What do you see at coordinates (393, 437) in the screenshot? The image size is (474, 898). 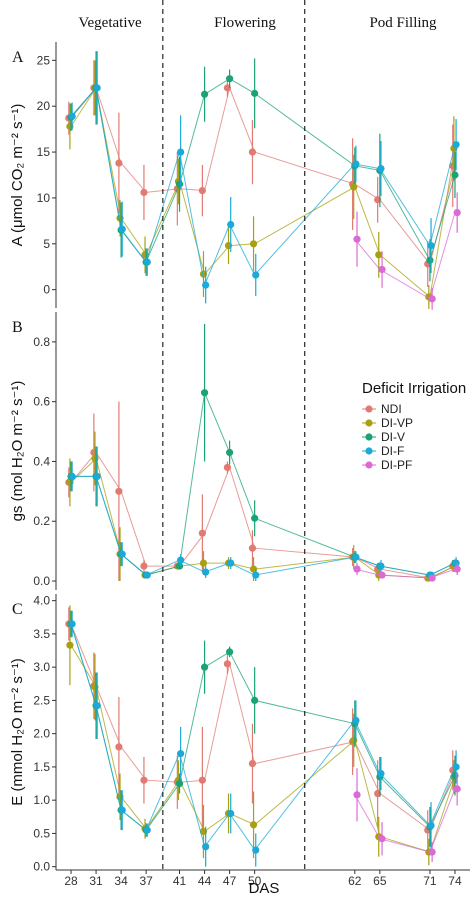 I see `legend-label: DI-V` at bounding box center [393, 437].